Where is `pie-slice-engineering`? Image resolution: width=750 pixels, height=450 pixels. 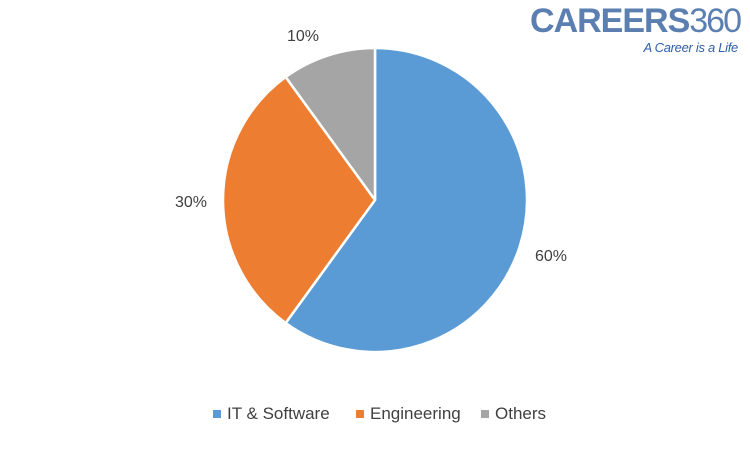
pie-slice-engineering is located at coordinates (299, 200).